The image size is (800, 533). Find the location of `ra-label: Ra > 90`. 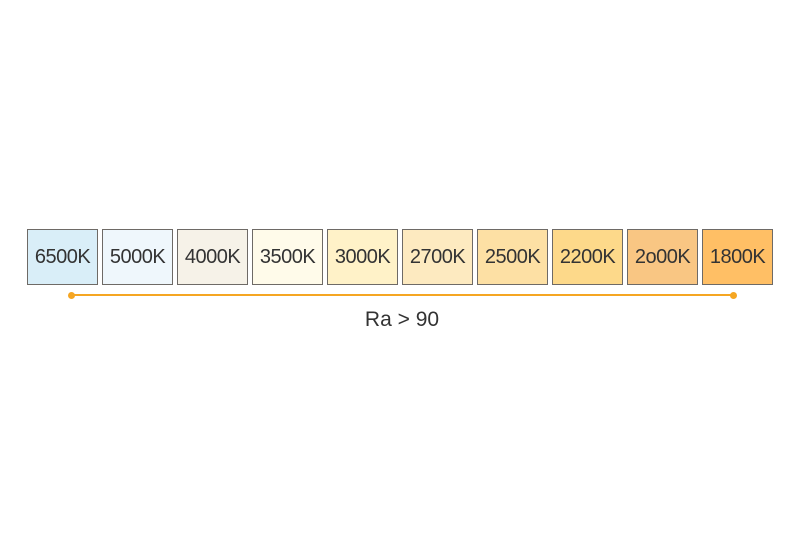

ra-label: Ra > 90 is located at coordinates (402, 319).